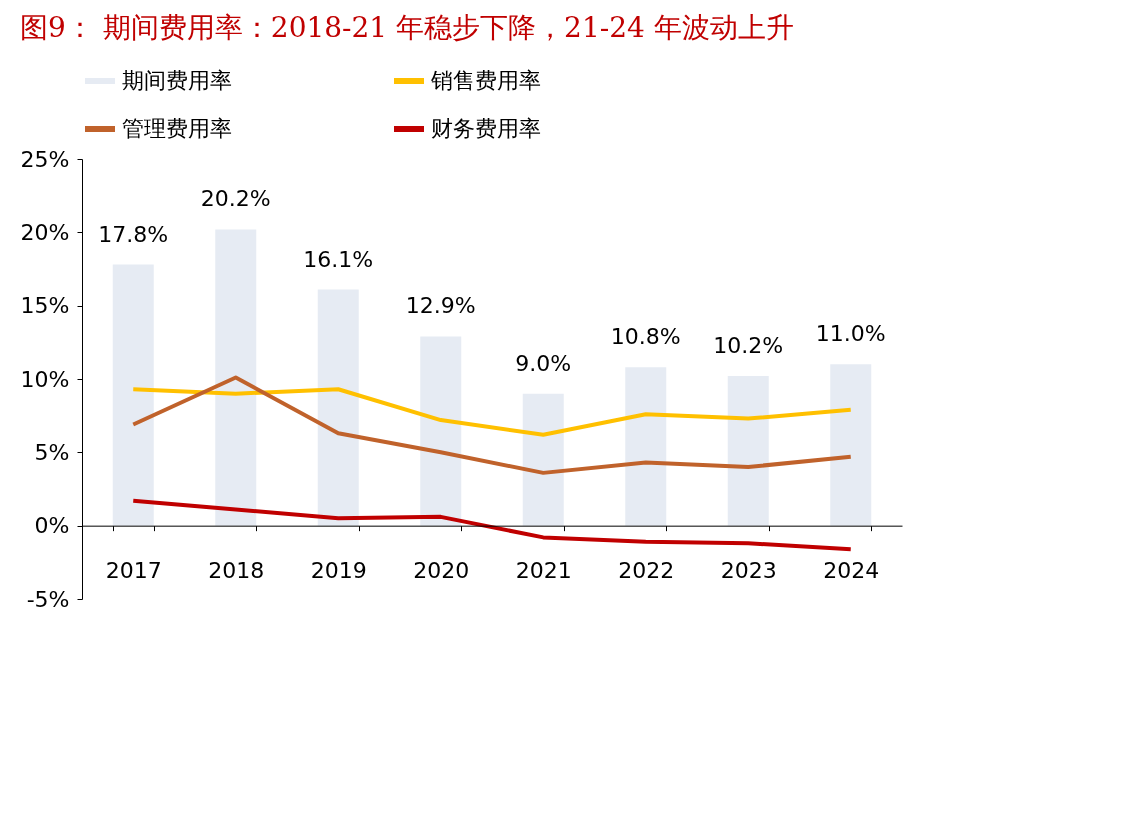 The height and width of the screenshot is (838, 1141). What do you see at coordinates (441, 571) in the screenshot?
I see `x-tick-label: 2020` at bounding box center [441, 571].